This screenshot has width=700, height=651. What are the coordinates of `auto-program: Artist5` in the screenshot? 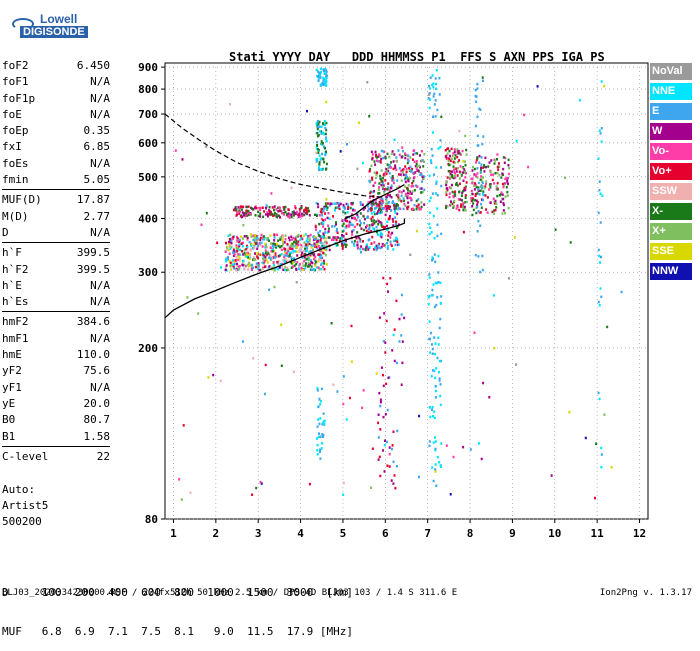 It's located at (25, 505).